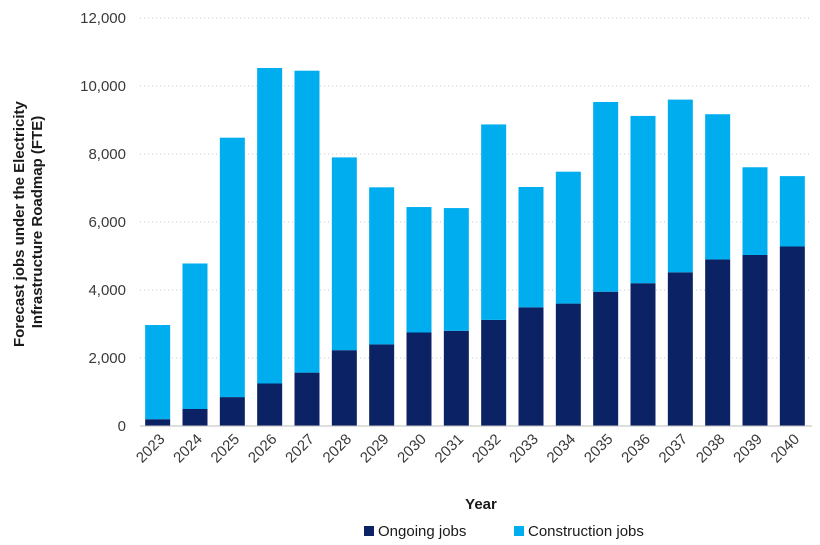 The width and height of the screenshot is (820, 545). I want to click on y-tick-label: 0, so click(122, 426).